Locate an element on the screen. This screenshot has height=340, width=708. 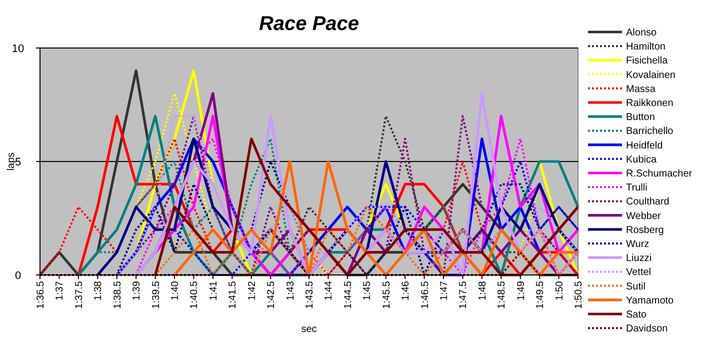
x-tick-label: 1:44 is located at coordinates (329, 290).